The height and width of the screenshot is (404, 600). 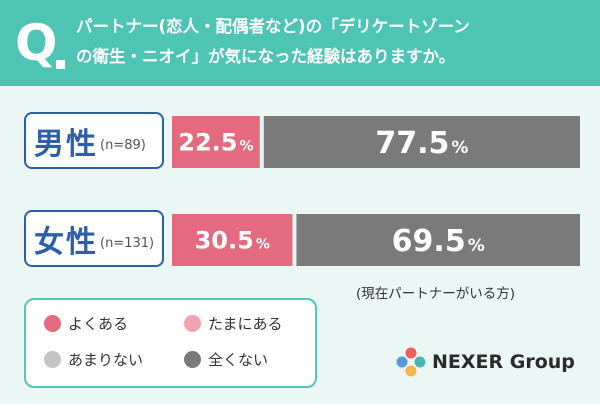 What do you see at coordinates (170, 343) in the screenshot?
I see `legend: よくある たまにある あまりない 全くない` at bounding box center [170, 343].